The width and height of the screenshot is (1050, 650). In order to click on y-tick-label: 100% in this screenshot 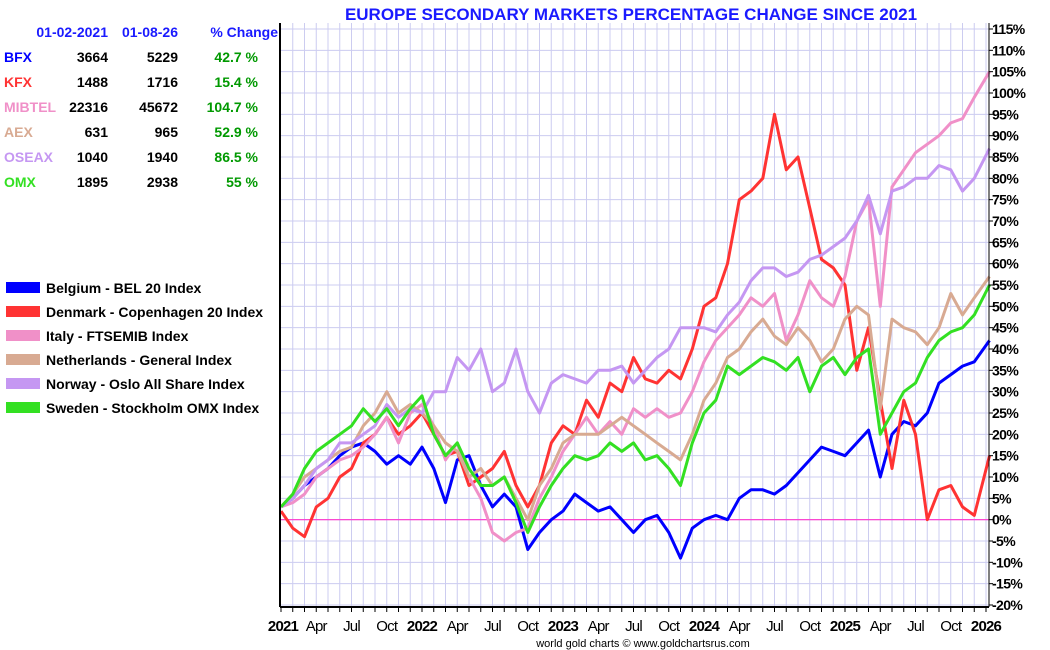, I will do `click(1009, 93)`.